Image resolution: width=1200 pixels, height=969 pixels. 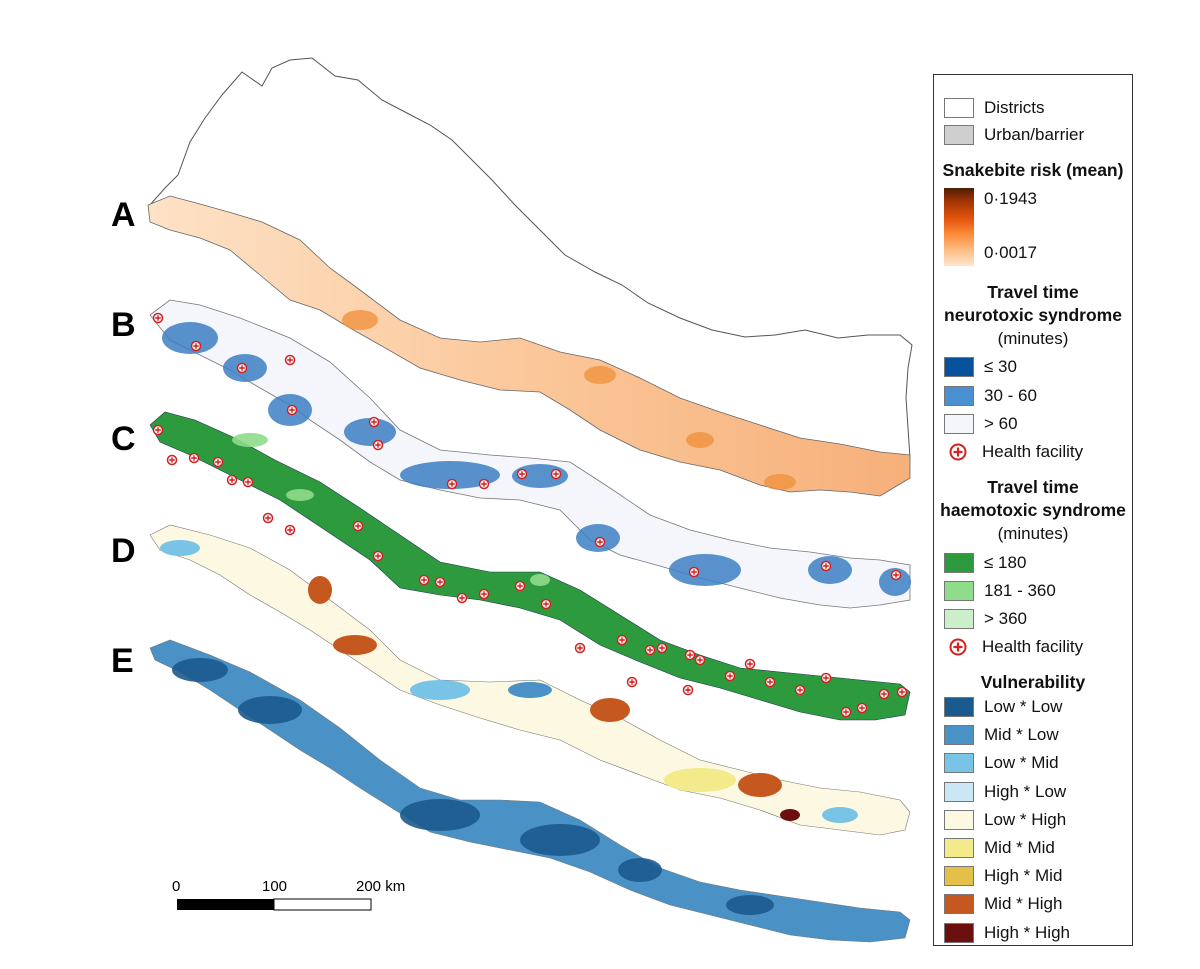 I want to click on legend-vuln-item: Low * Mid, so click(x=1001, y=763).